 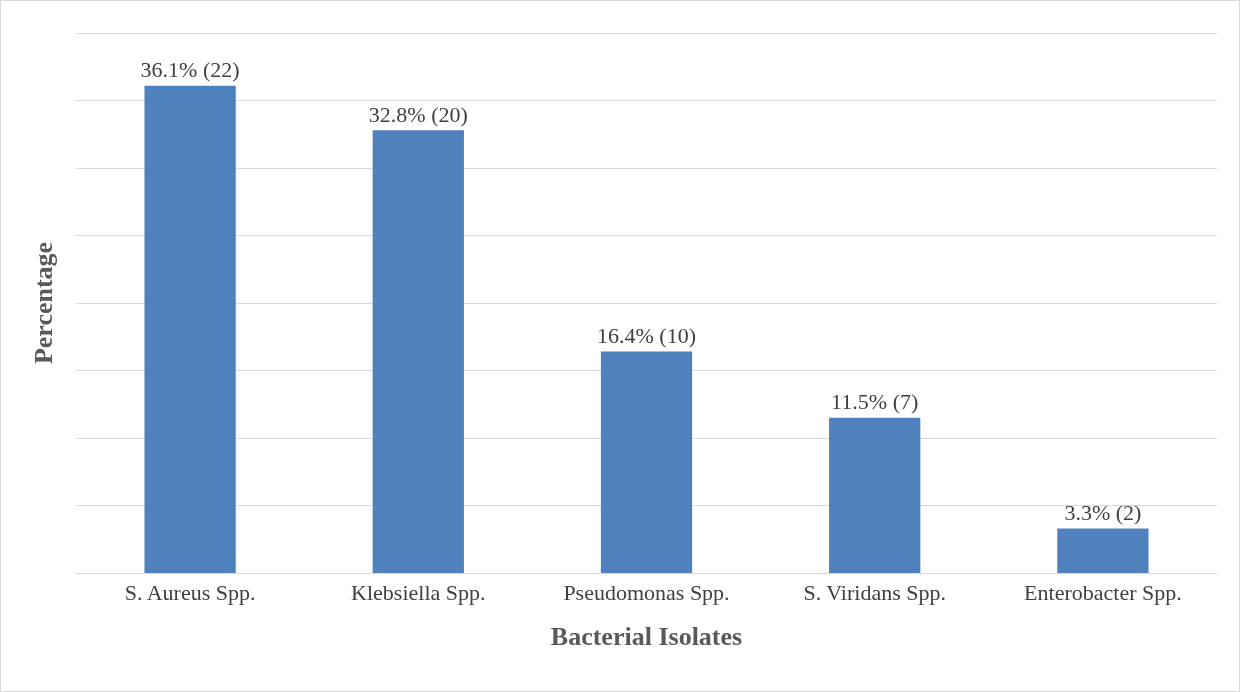 I want to click on y-axis-title: Percentage, so click(x=43, y=303).